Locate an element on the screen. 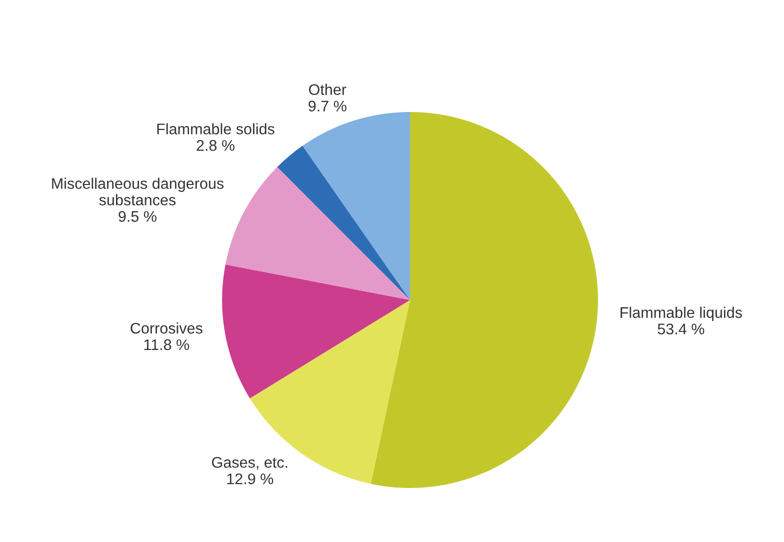  slice-label: Other is located at coordinates (327, 90).